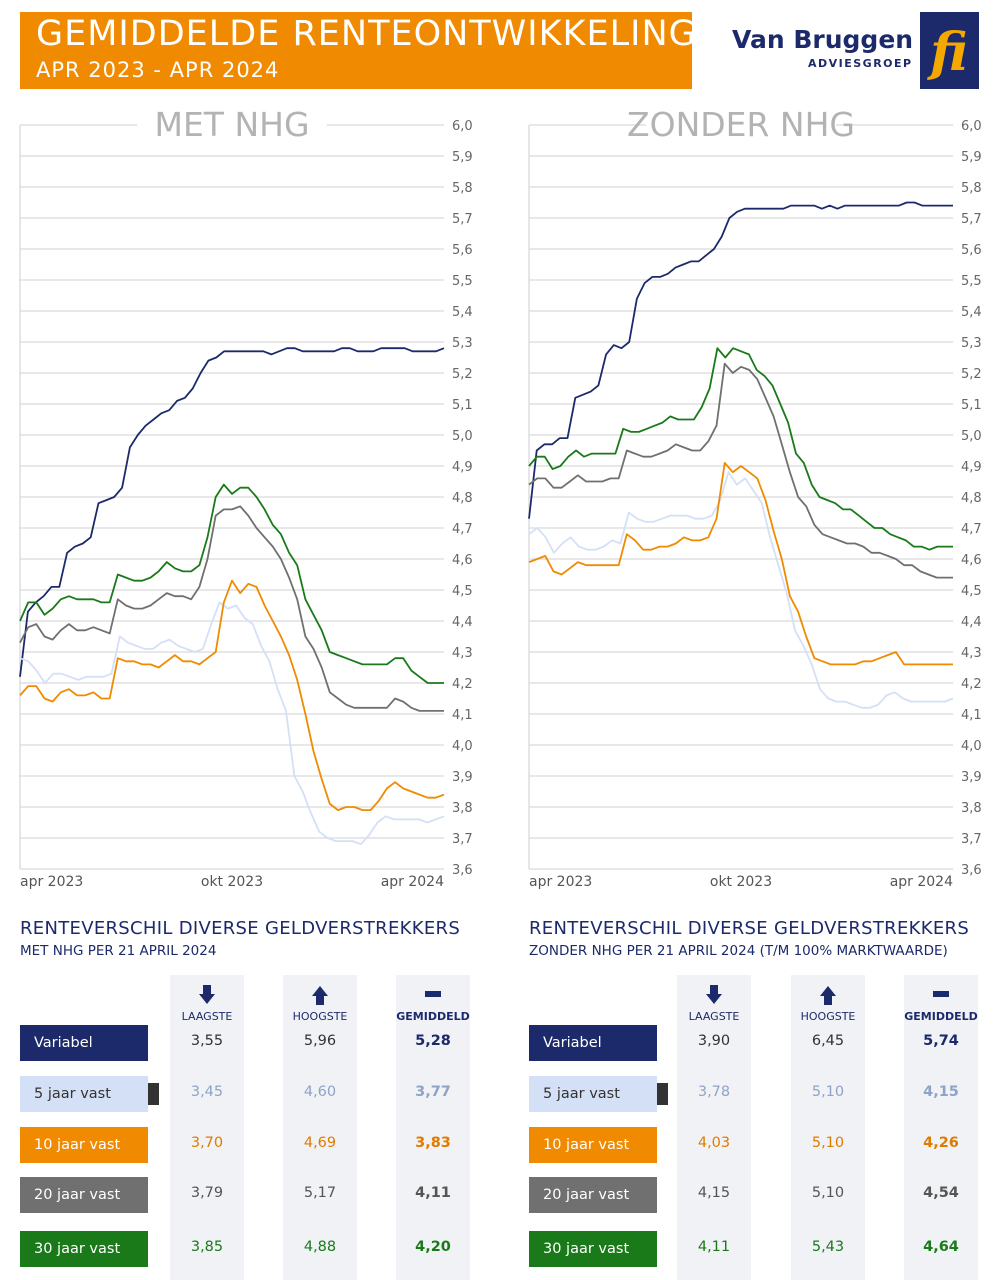 The height and width of the screenshot is (1280, 997). Describe the element at coordinates (971, 467) in the screenshot. I see `zonder-nhg-y-tick-label: 4,9` at that location.